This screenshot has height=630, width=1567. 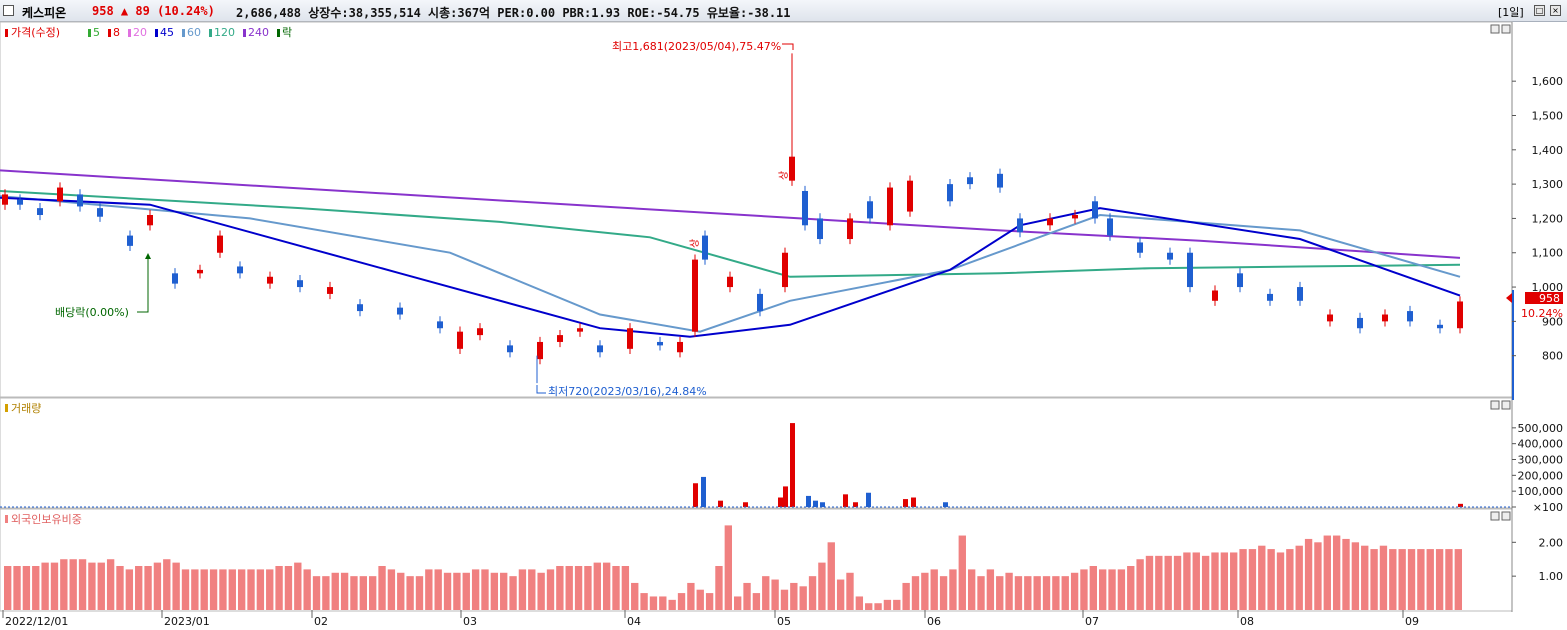 I want to click on dividend-annotation: 배당락(0.00%), so click(x=92, y=312).